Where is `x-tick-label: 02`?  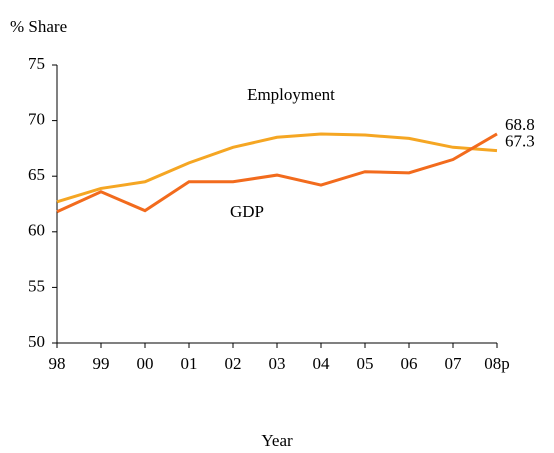 x-tick-label: 02 is located at coordinates (233, 363).